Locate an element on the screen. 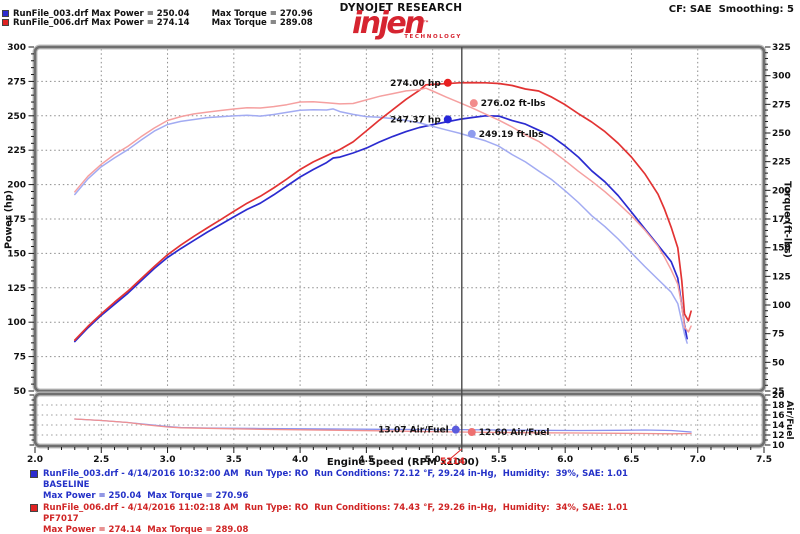 Image resolution: width=800 pixels, height=534 pixels. svg-text: 4.0 is located at coordinates (300, 460).